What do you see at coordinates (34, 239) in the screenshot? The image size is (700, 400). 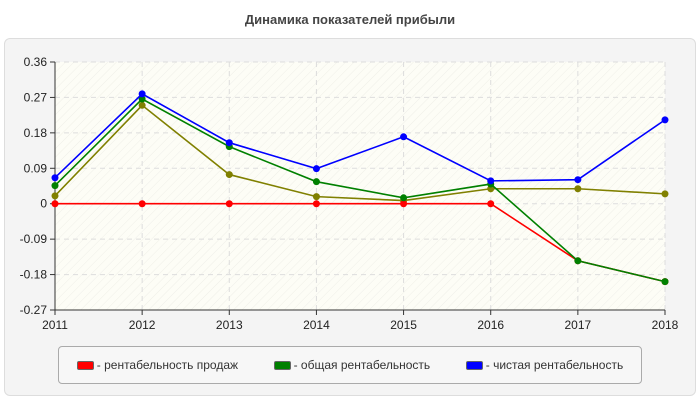 I see `y-tick-label: -0.09` at bounding box center [34, 239].